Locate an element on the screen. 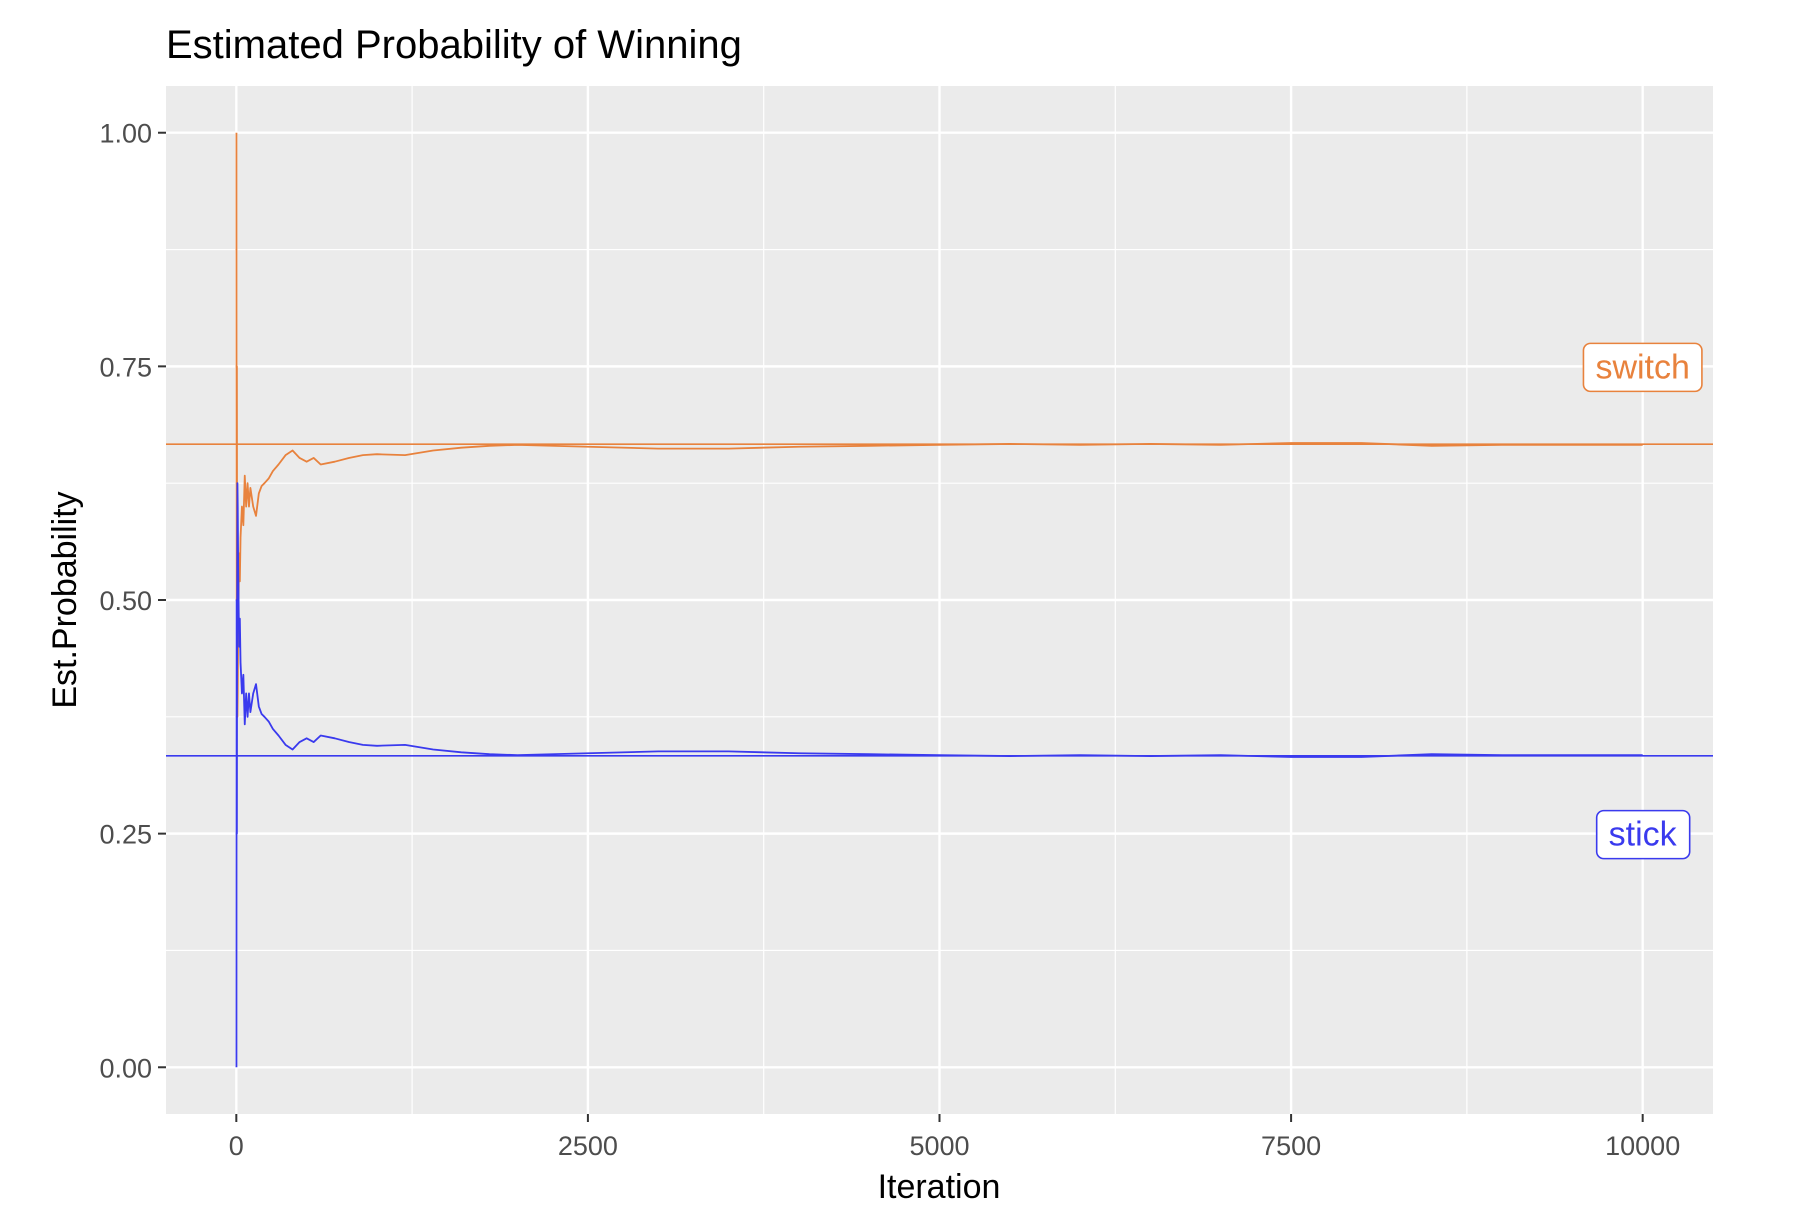 This screenshot has height=1206, width=1820. chart-title: Estimated Probability of Winning is located at coordinates (454, 45).